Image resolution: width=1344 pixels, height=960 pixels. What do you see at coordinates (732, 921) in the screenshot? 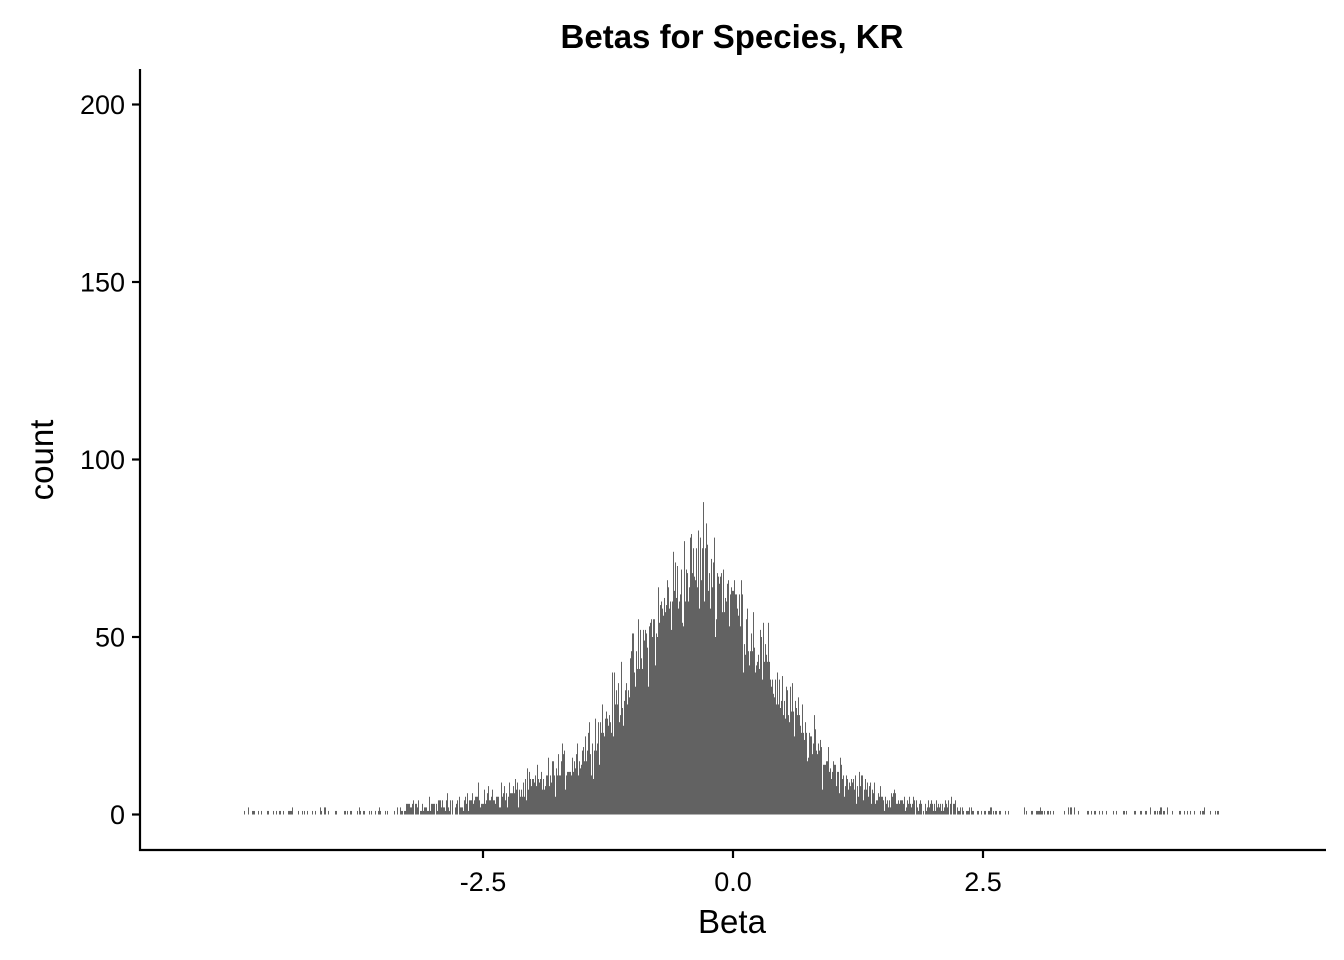
I see `x-axis-title: Beta` at bounding box center [732, 921].